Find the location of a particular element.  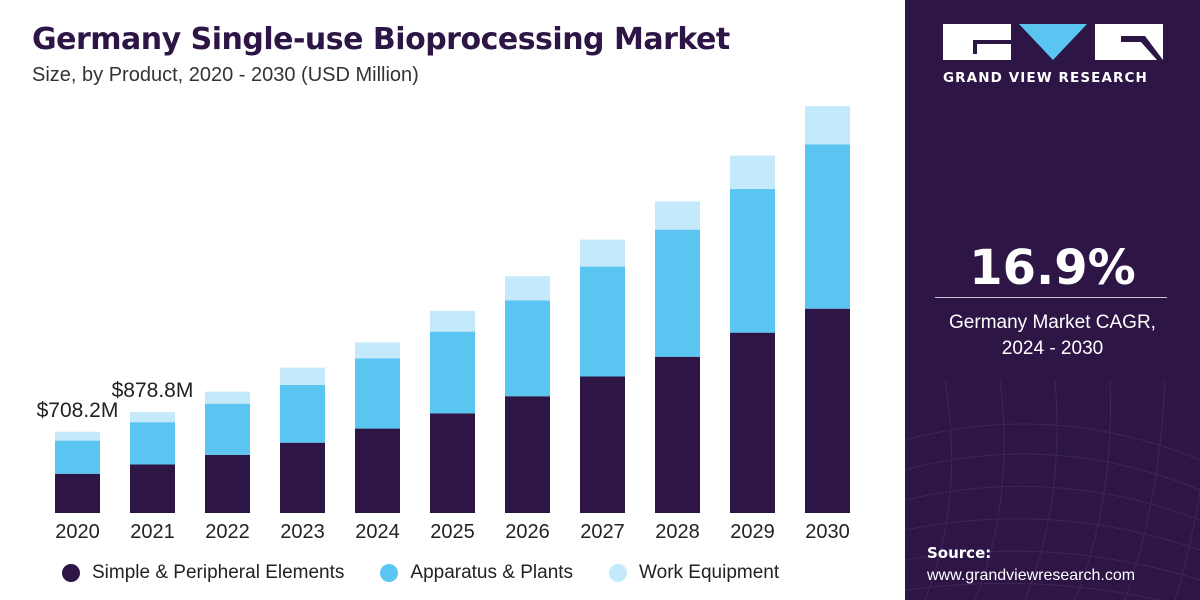

x-tick-2029: 2029 is located at coordinates (752, 532).